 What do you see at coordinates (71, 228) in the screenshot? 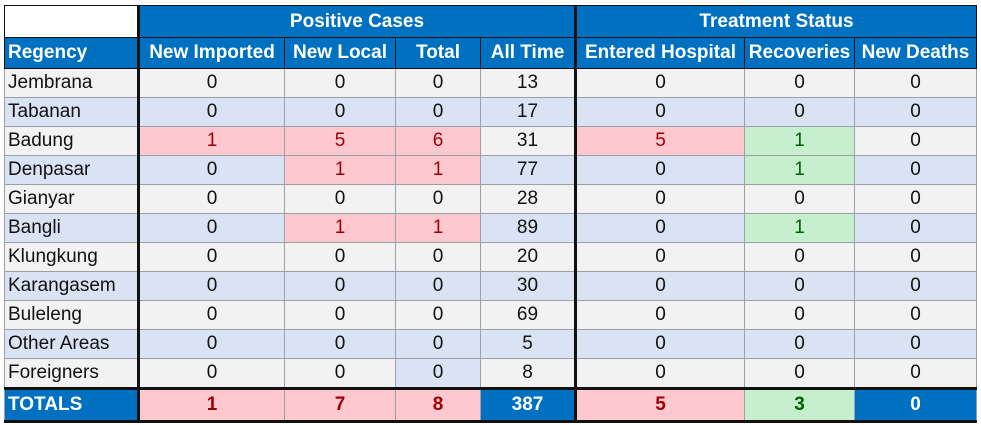
I see `regency-cell: Bangli` at bounding box center [71, 228].